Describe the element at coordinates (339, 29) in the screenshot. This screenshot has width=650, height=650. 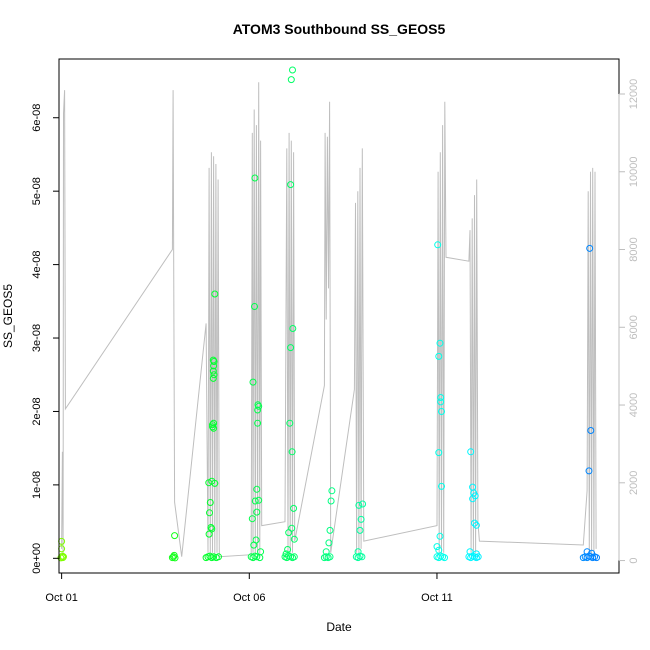
I see `chart-title: ATOM3 Southbound SS_GEOS5` at that location.